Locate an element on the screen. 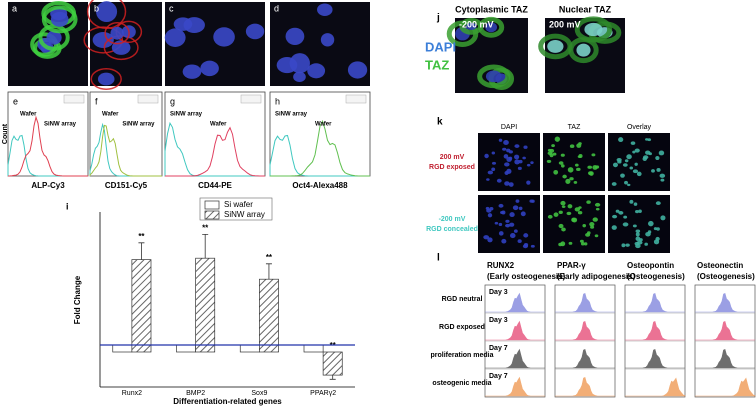 Image resolution: width=756 pixels, height=411 pixels. x-axis-label: ALP-Cy3 is located at coordinates (48, 185).